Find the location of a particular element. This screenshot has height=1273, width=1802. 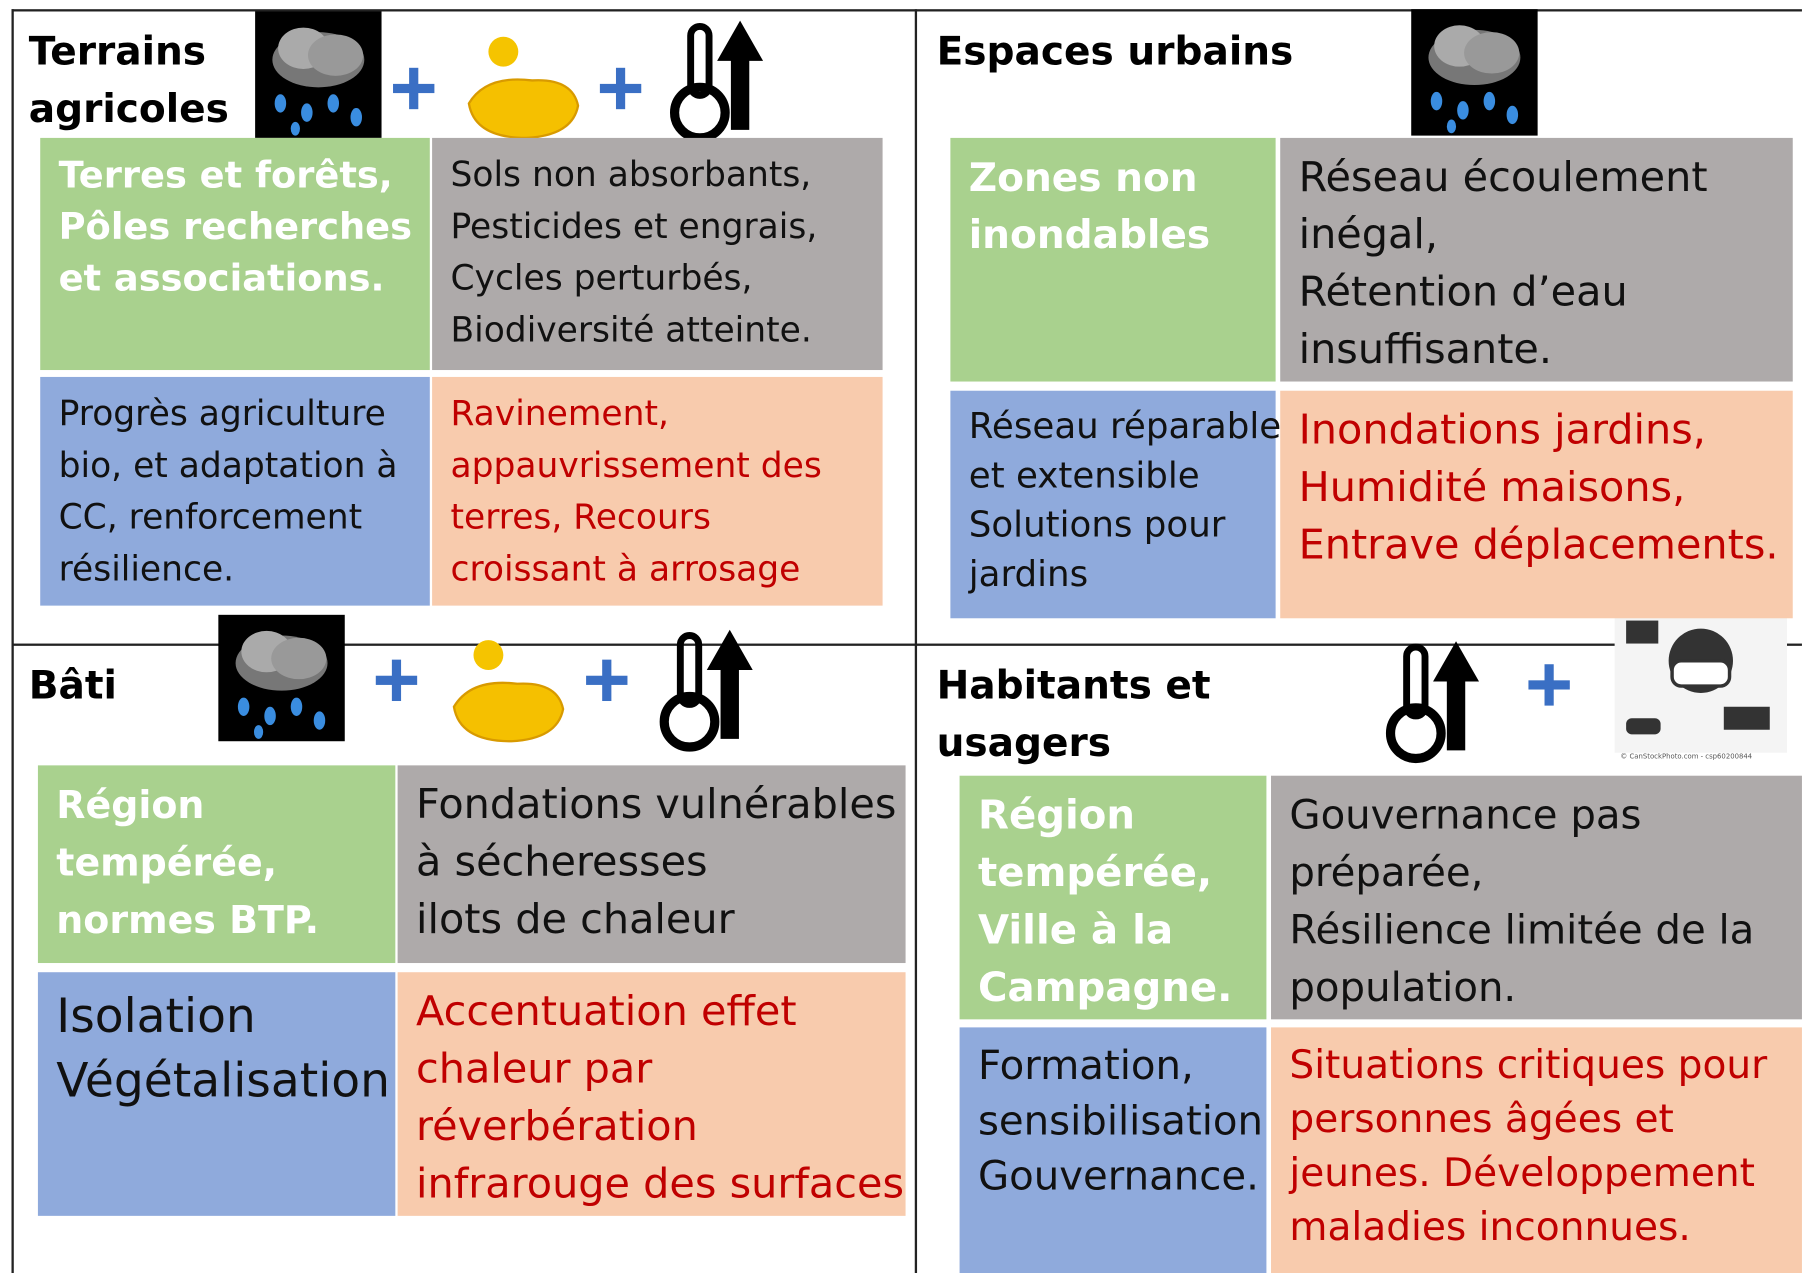

quadrant-title: Espaces urbains is located at coordinates (1167, 51).